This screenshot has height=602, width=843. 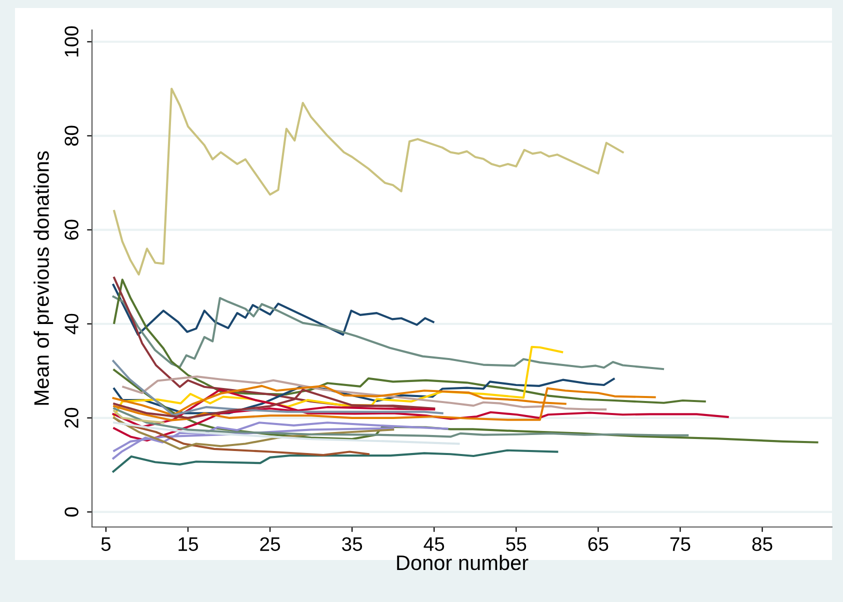 What do you see at coordinates (71, 324) in the screenshot?
I see `y-tick-label: 40` at bounding box center [71, 324].